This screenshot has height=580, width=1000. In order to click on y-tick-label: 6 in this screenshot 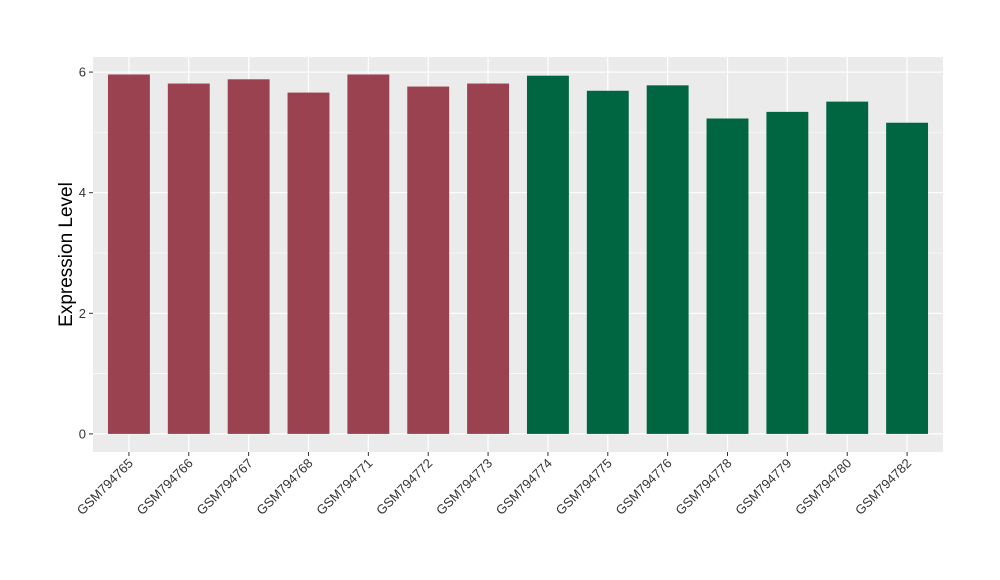, I will do `click(82, 72)`.